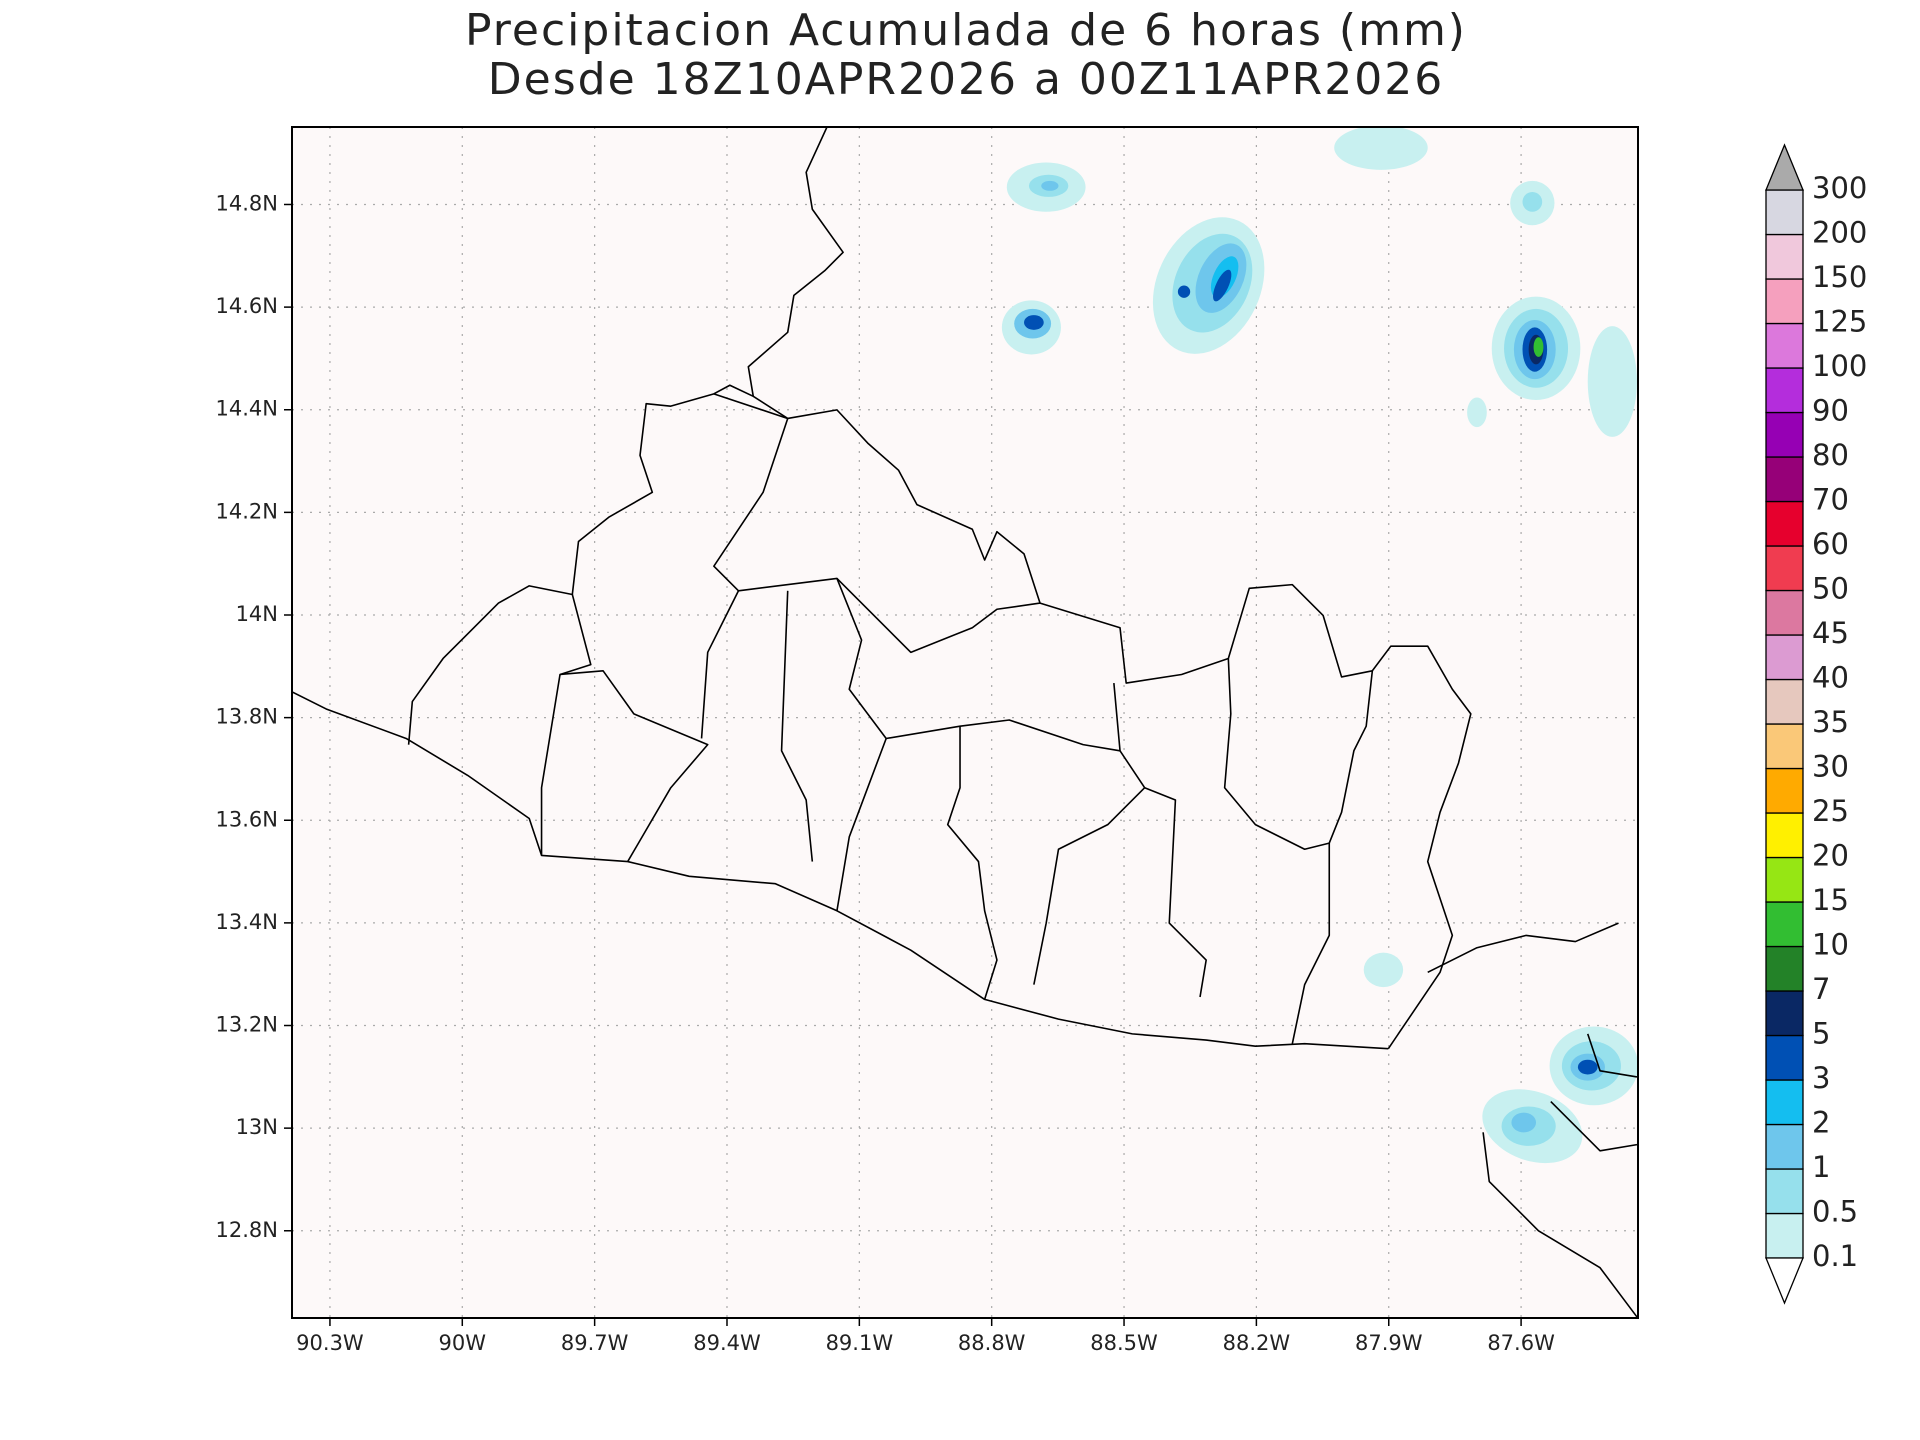  What do you see at coordinates (1821, 1034) in the screenshot?
I see `colorbar-label: 5` at bounding box center [1821, 1034].